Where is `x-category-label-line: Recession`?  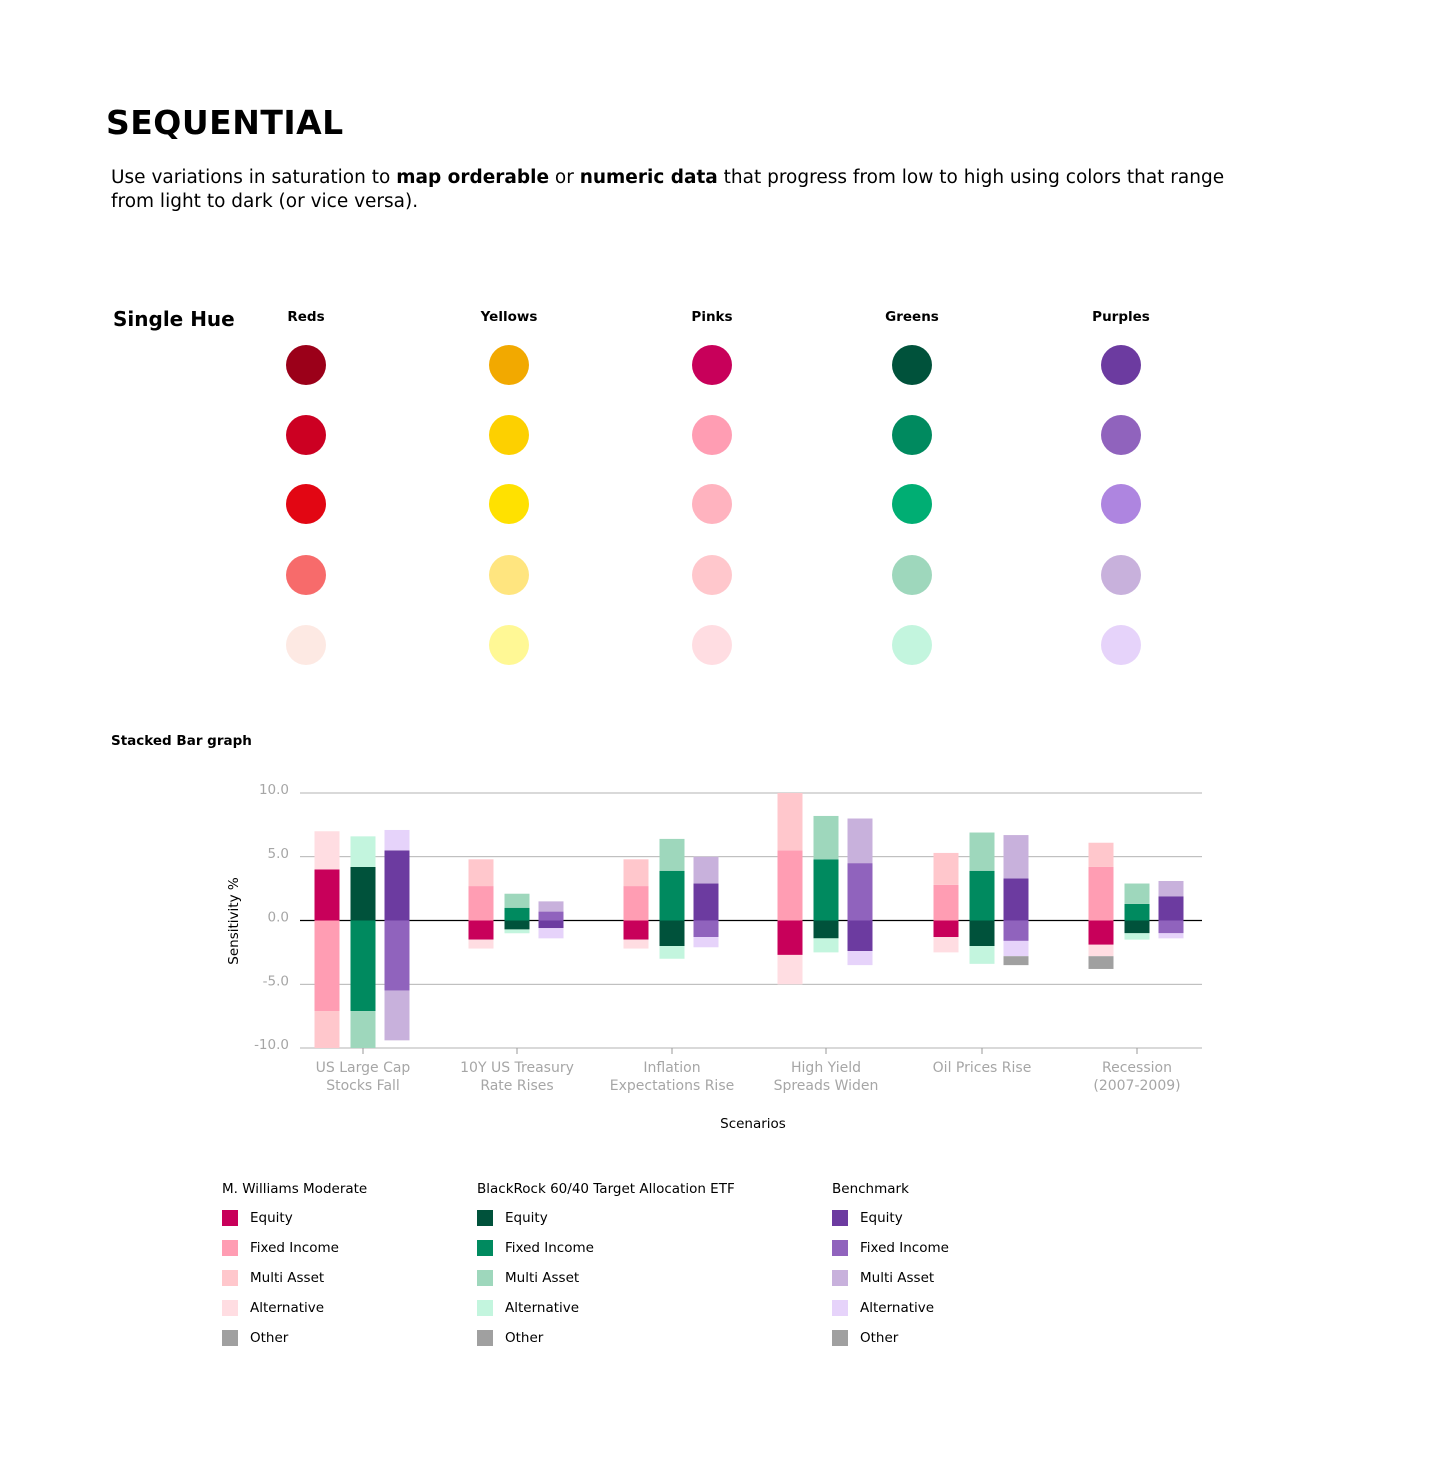
x-category-label-line: Recession is located at coordinates (1137, 1068).